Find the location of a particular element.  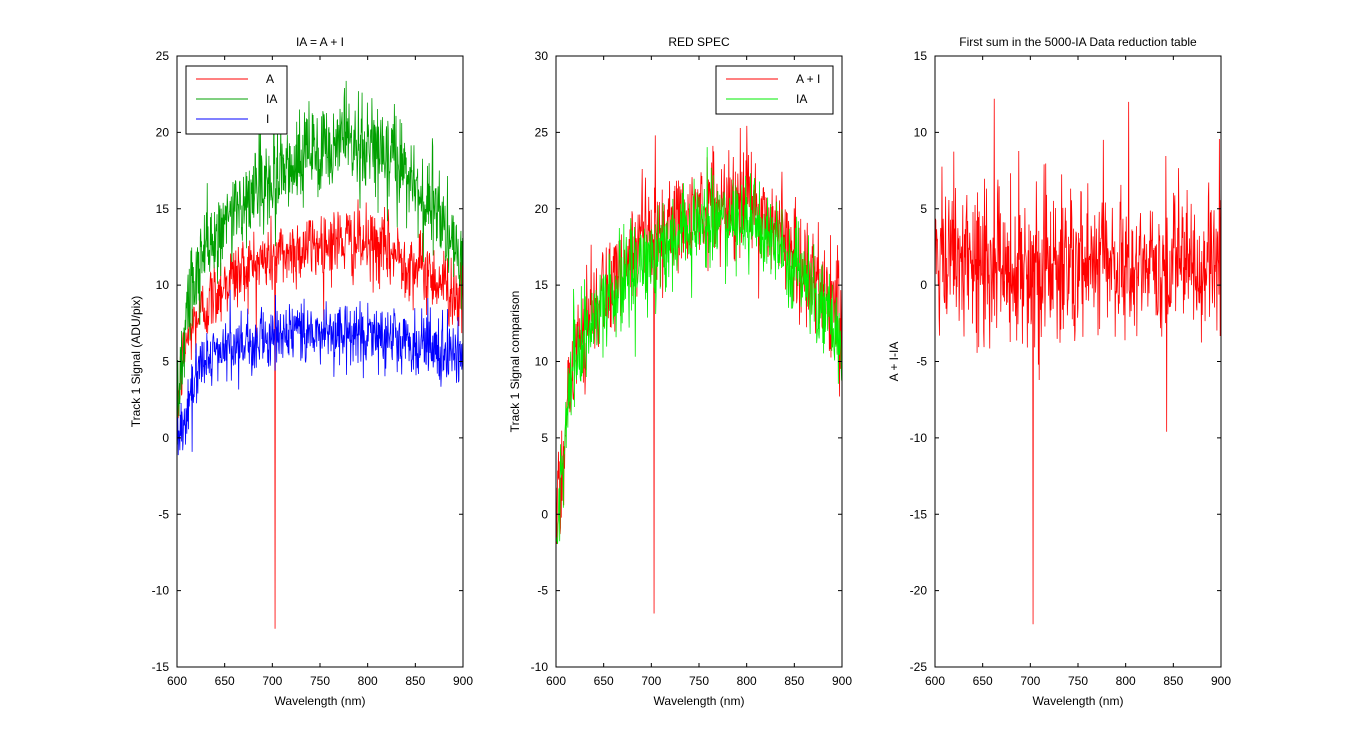

y-tick-label: -25 is located at coordinates (919, 667).